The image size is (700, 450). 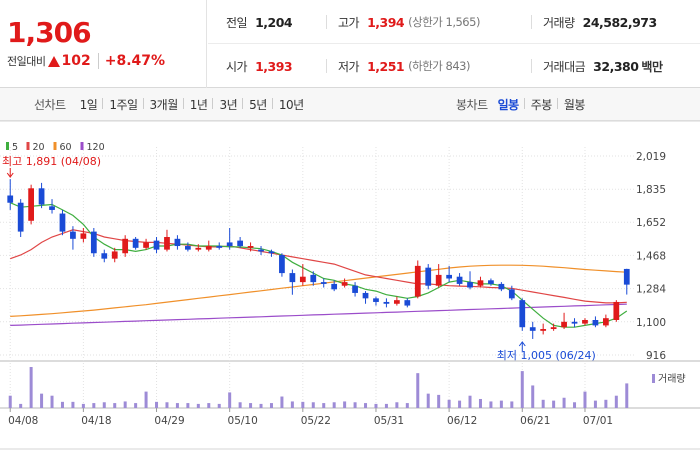 What do you see at coordinates (290, 104) in the screenshot?
I see `period-10y: 10년` at bounding box center [290, 104].